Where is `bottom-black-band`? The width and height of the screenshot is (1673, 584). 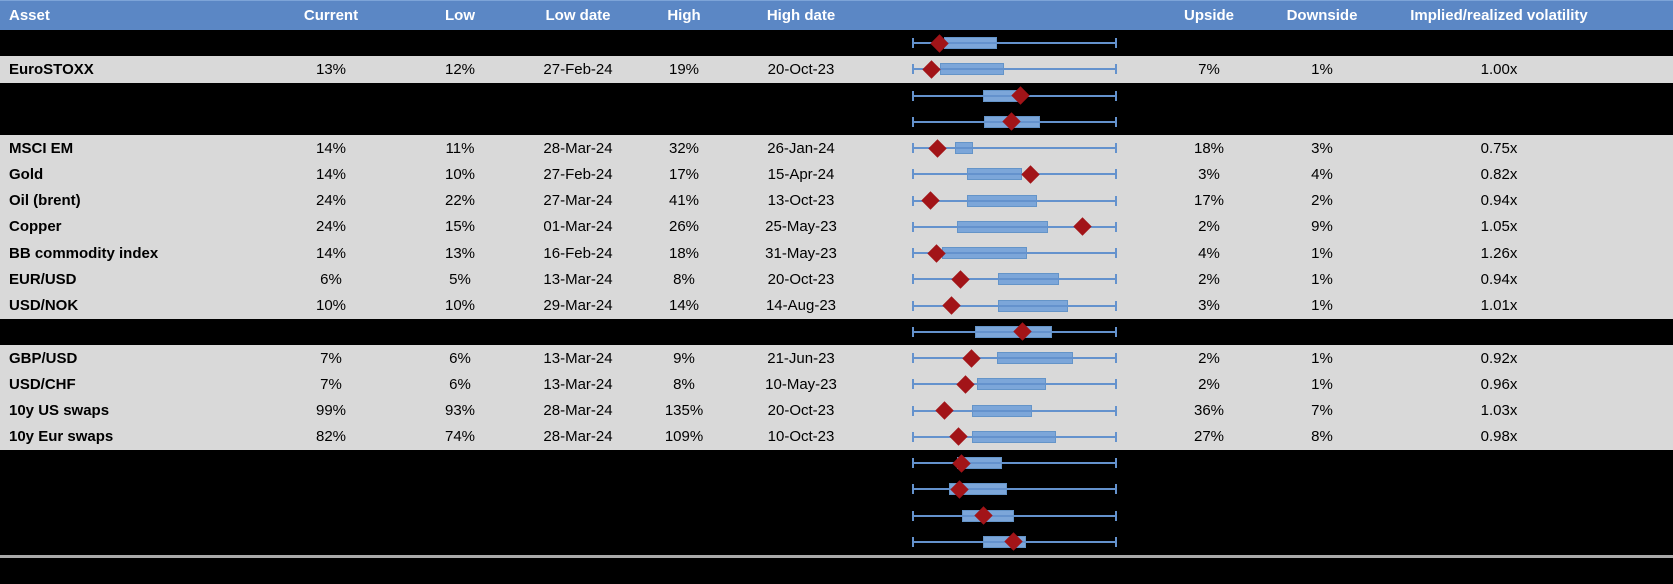 bottom-black-band is located at coordinates (836, 571).